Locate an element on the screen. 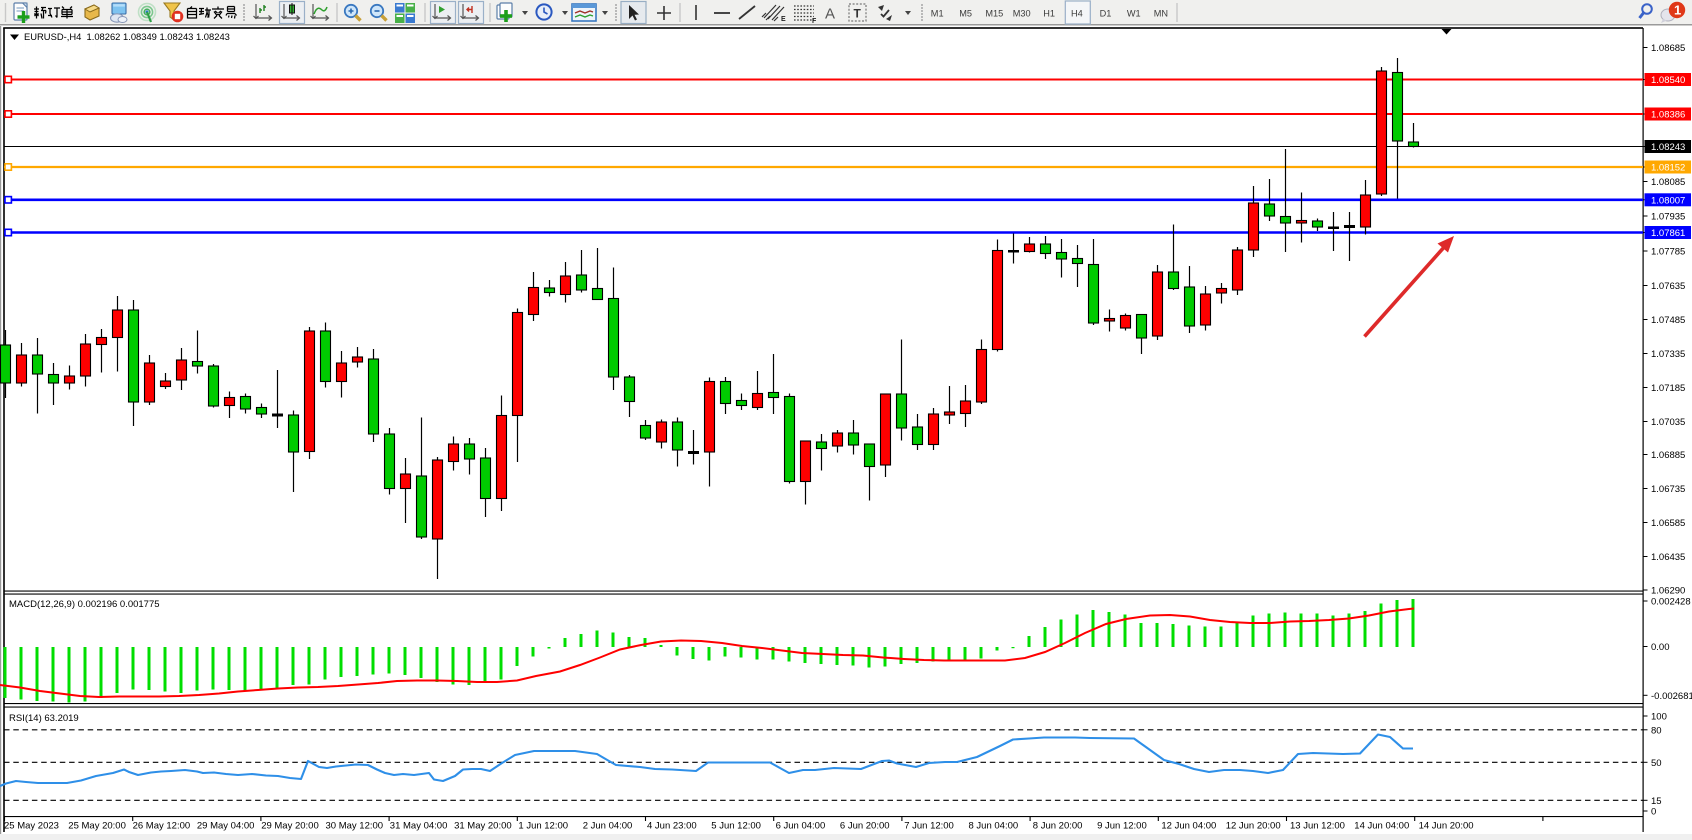 This screenshot has width=1692, height=840. svg-text: 1.08152 is located at coordinates (1668, 168).